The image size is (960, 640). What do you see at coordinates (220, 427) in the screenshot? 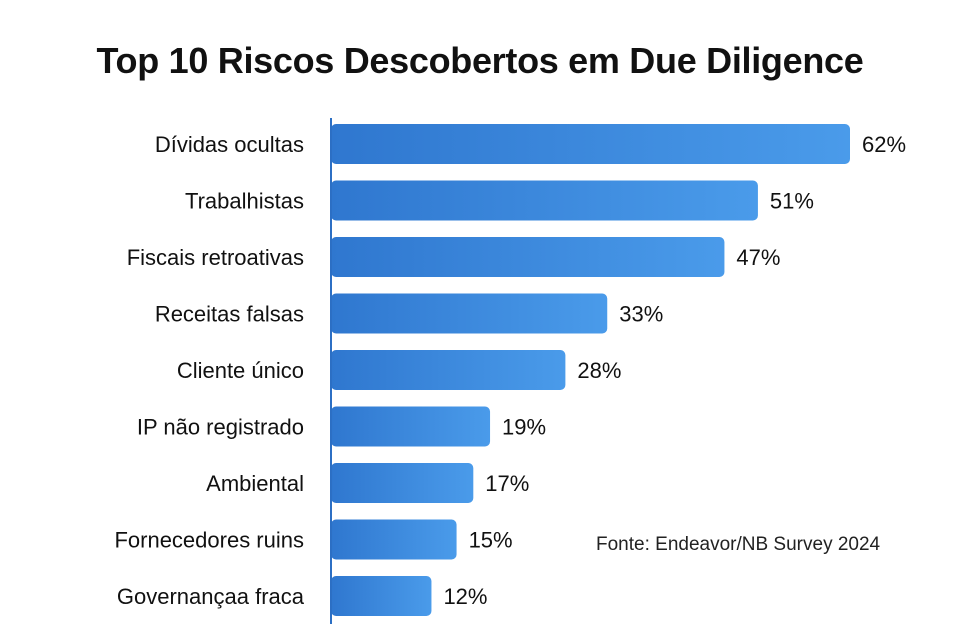
I see `category-label: IP não registrado` at bounding box center [220, 427].